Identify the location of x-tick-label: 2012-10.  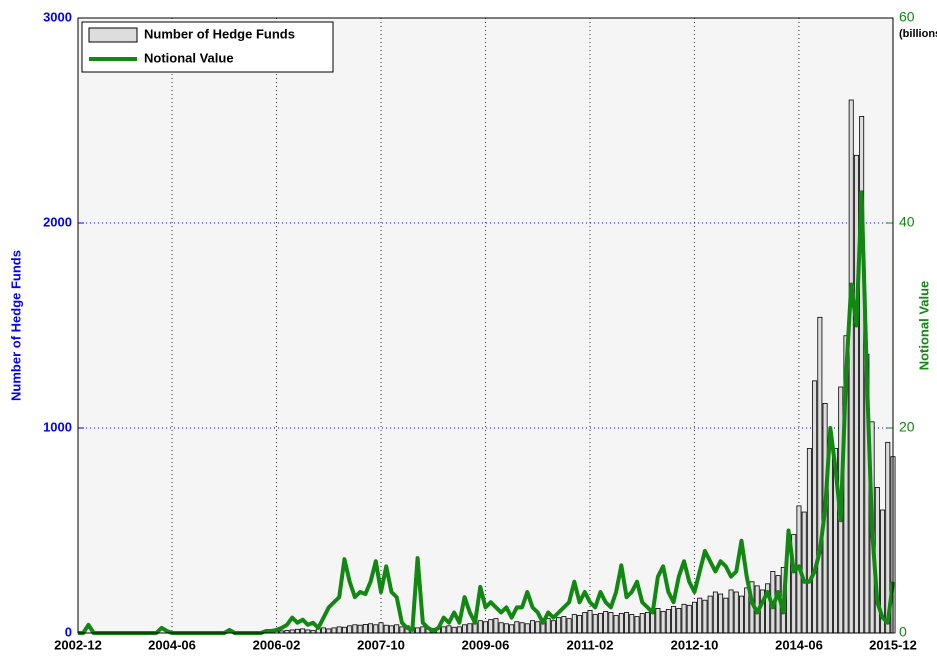
(695, 644).